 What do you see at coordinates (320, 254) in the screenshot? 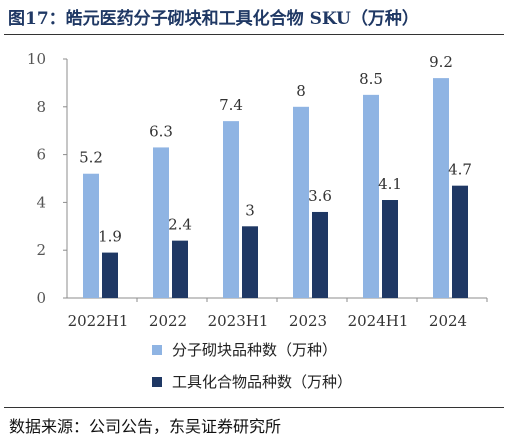
I see `bar-tool-compounds-2023` at bounding box center [320, 254].